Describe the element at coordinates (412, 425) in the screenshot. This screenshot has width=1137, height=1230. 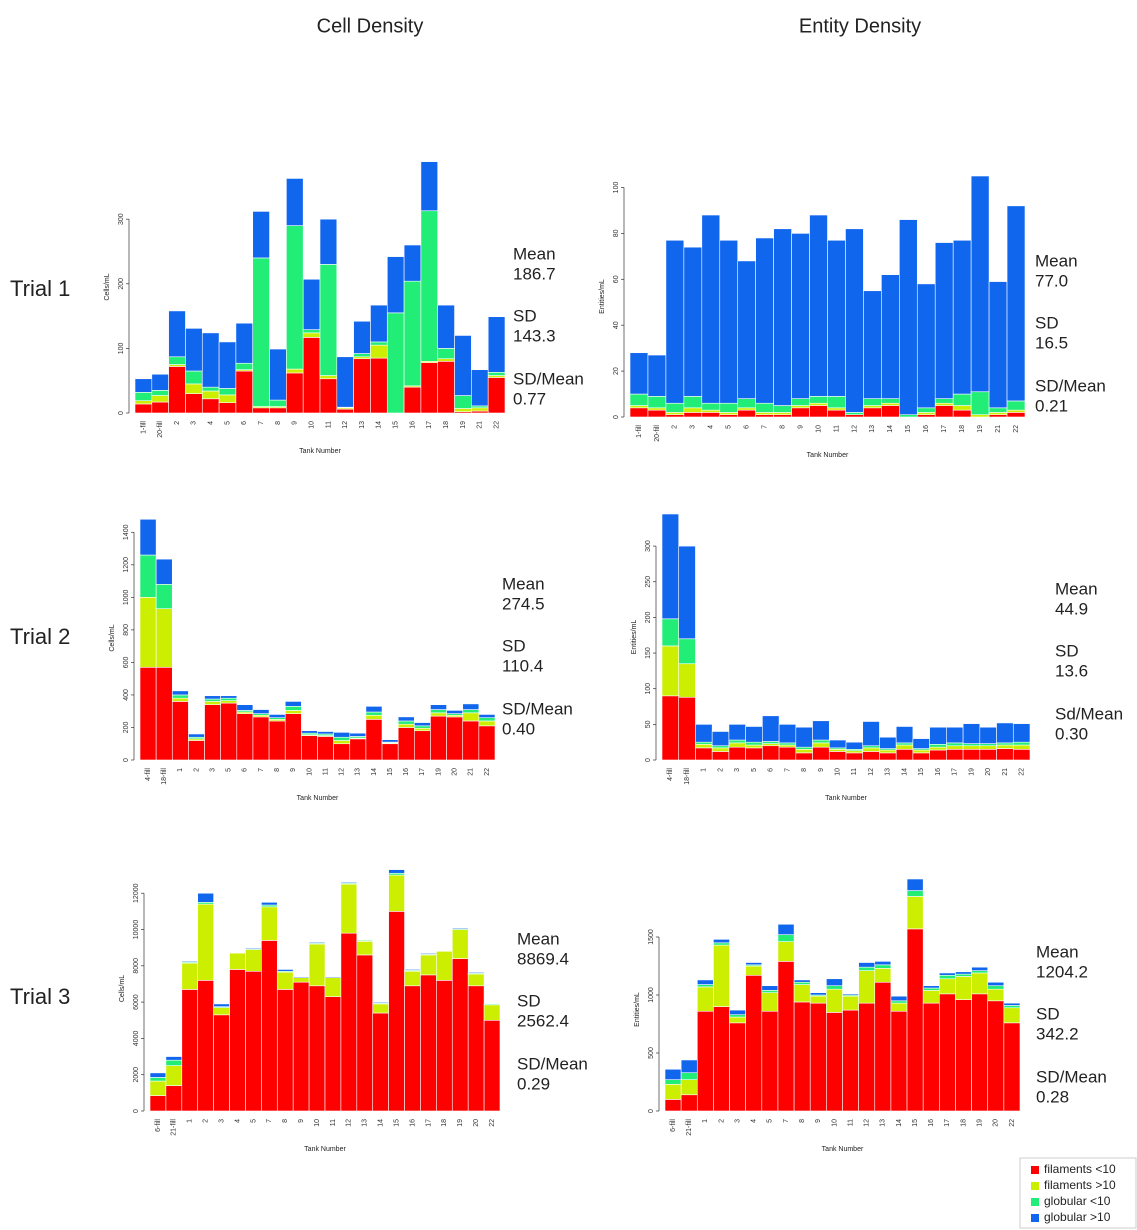
I see `x-tick-label: 16` at that location.